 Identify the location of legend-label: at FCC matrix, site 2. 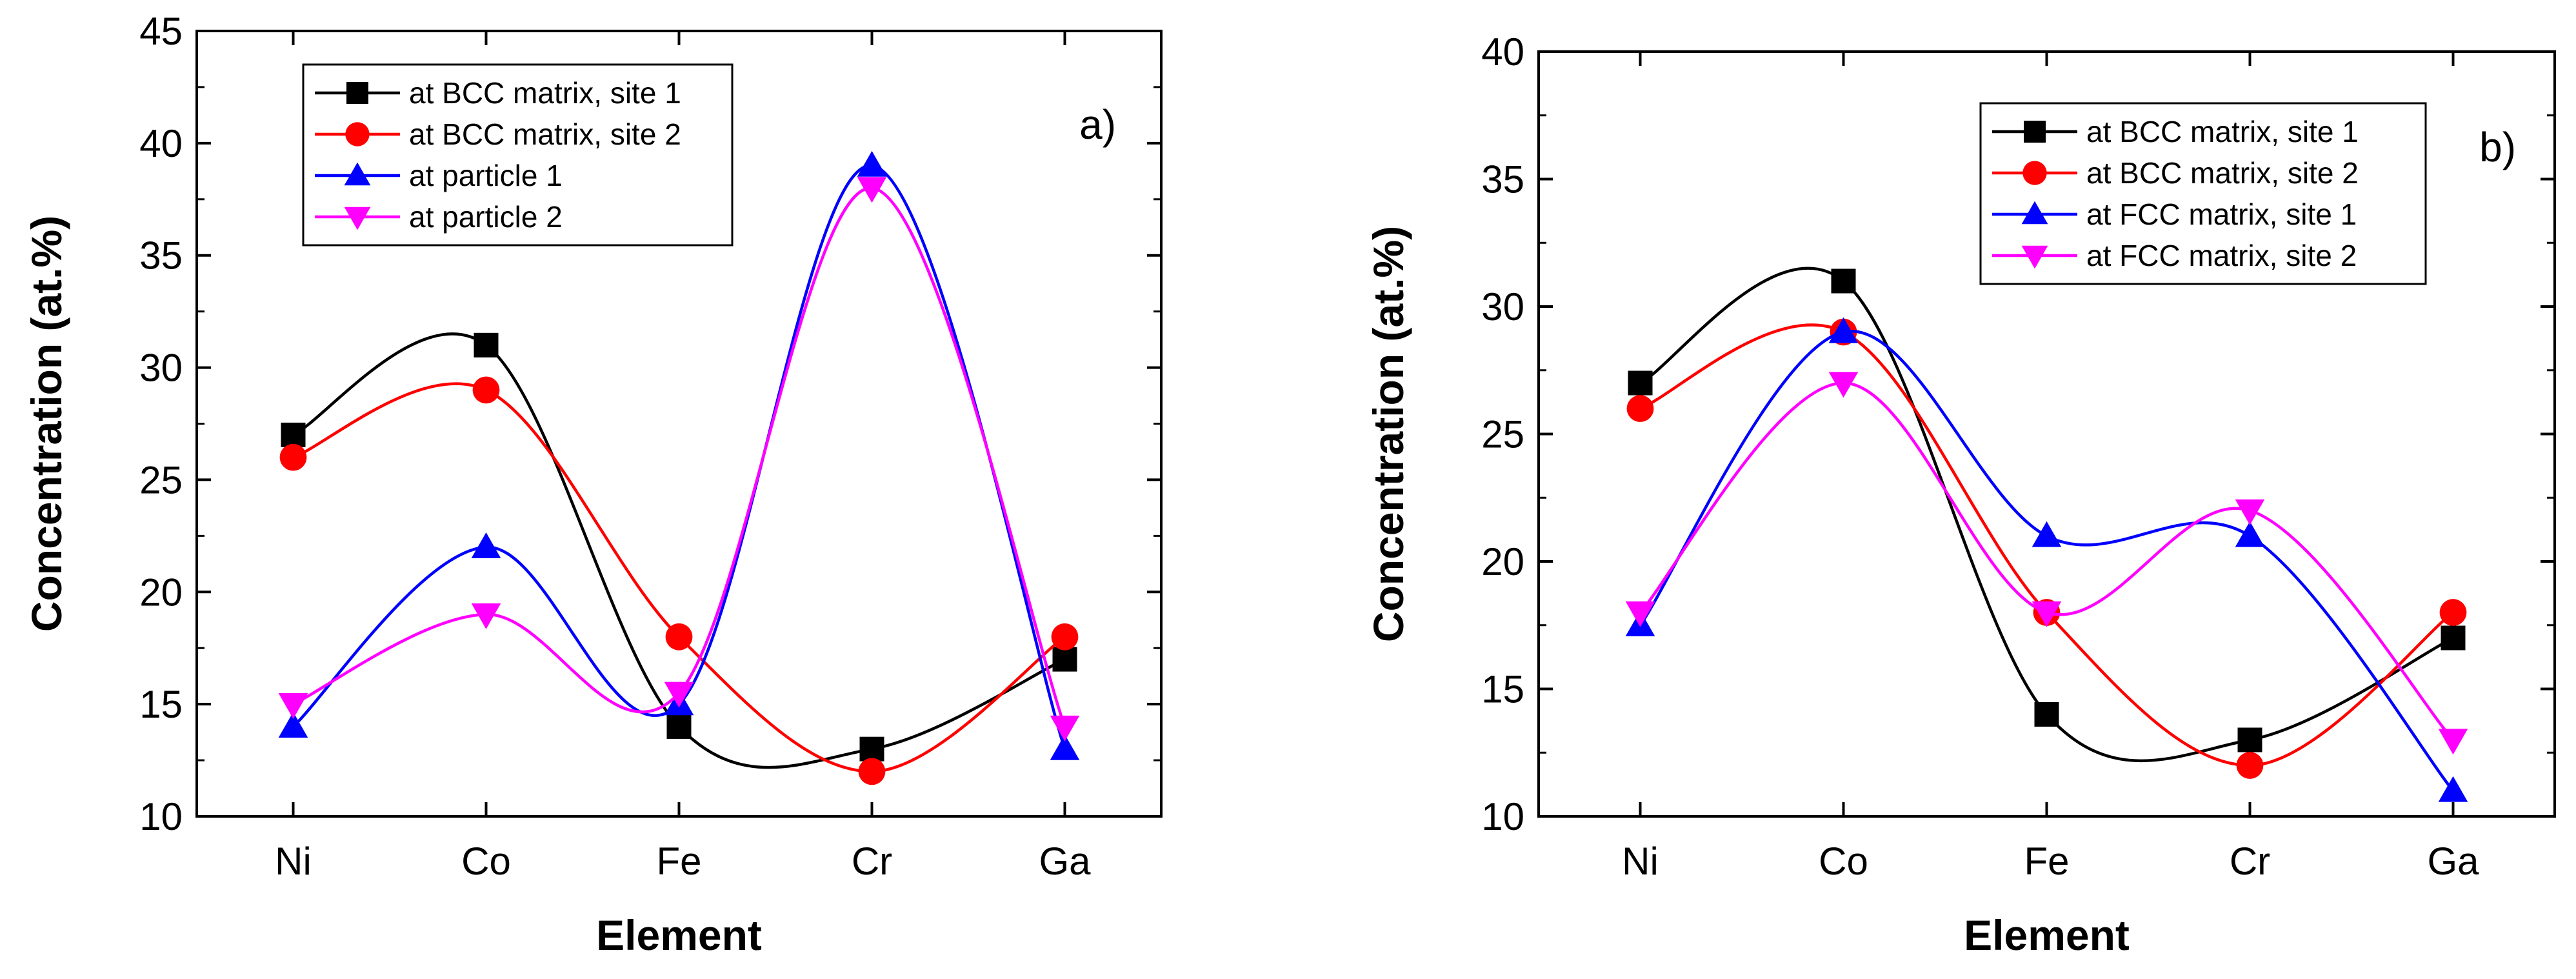
(2221, 255).